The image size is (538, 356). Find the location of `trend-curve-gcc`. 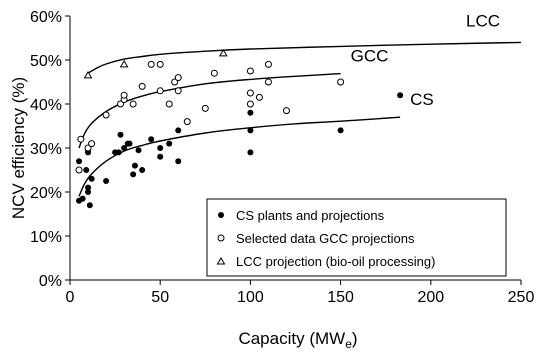

trend-curve-gcc is located at coordinates (209, 110).